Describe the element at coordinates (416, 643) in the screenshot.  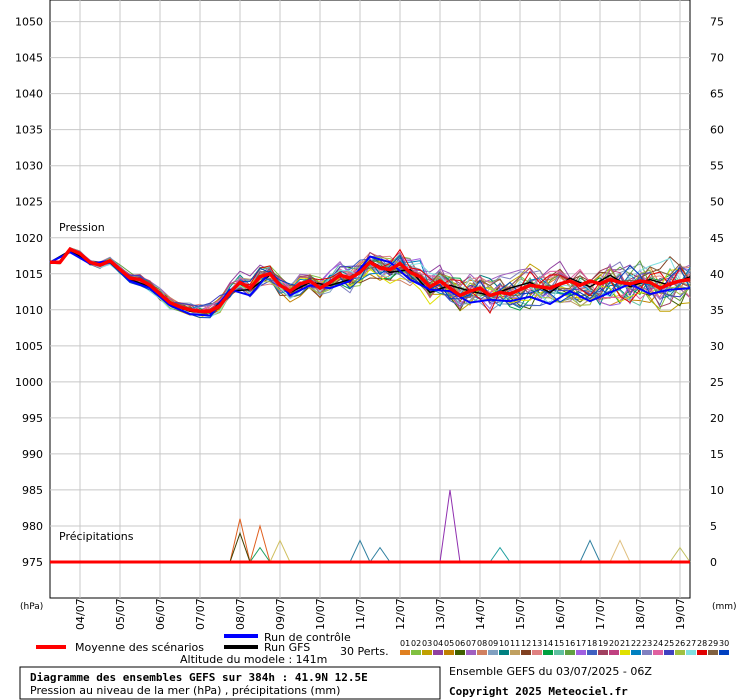
I see `pert-number: 02` at that location.